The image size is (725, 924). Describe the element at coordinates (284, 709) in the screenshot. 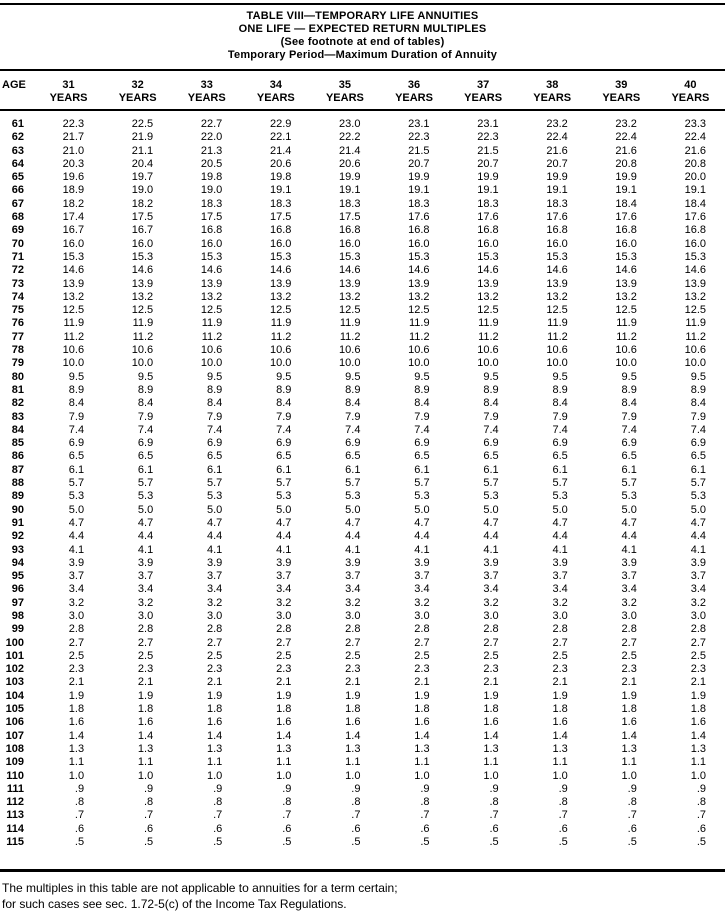

I see `multiple-cell-34yr: 1.8` at that location.